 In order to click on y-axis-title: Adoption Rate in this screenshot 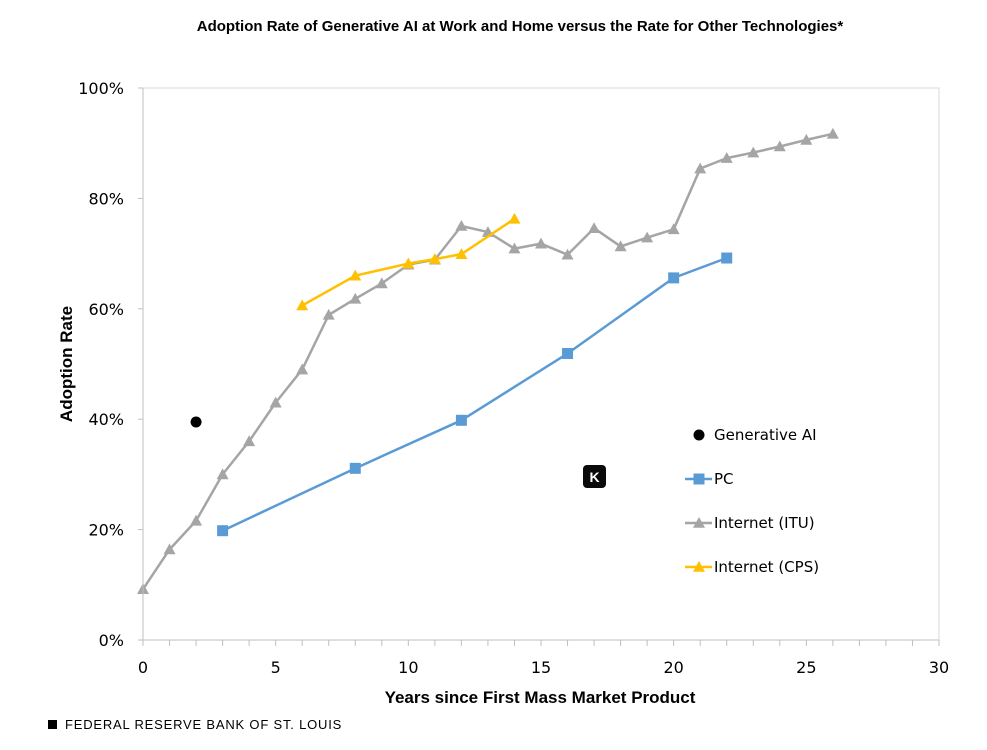, I will do `click(66, 364)`.